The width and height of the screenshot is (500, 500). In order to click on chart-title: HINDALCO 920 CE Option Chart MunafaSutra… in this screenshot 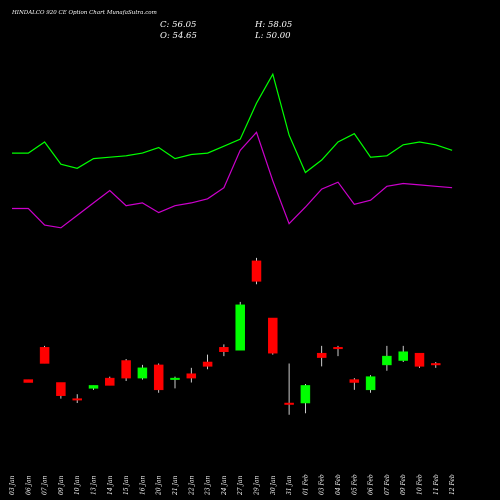, I will do `click(84, 13)`.